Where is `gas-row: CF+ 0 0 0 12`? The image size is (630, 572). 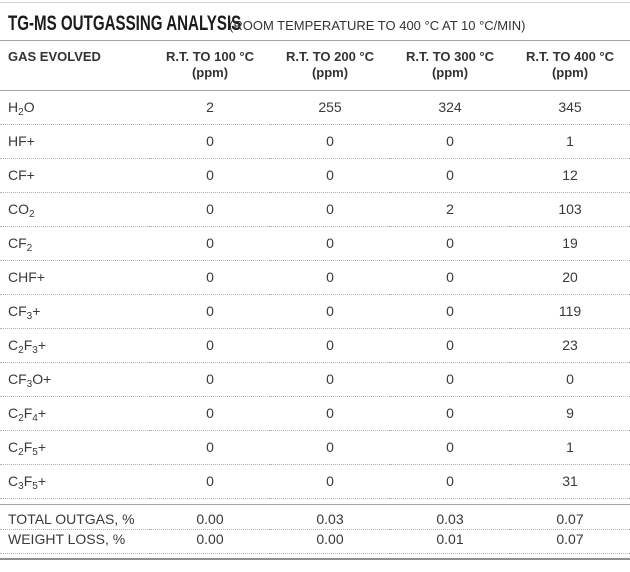 gas-row: CF+ 0 0 0 12 is located at coordinates (315, 175).